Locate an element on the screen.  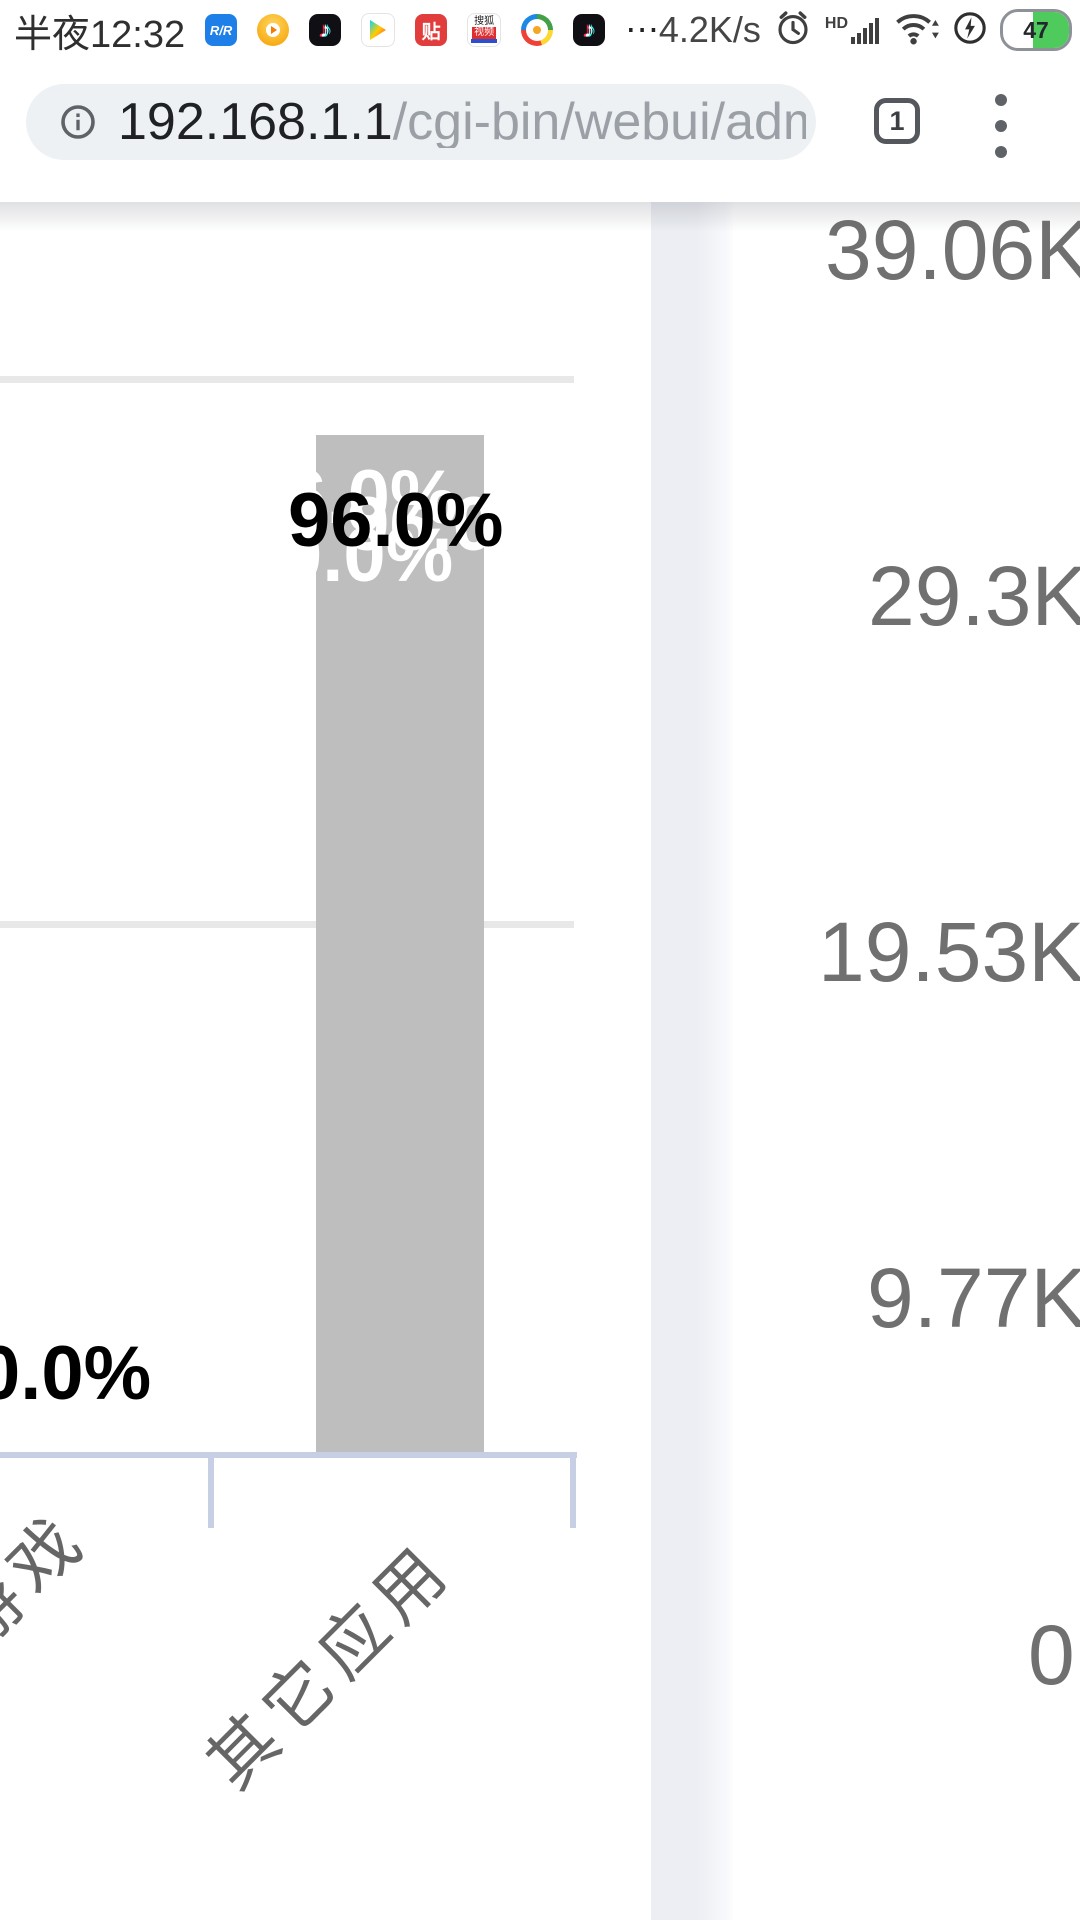
status-left-cluster: 半夜12:32 R/R ♪ 贴 搜狐 视频 is located at coordinates (337, 30).